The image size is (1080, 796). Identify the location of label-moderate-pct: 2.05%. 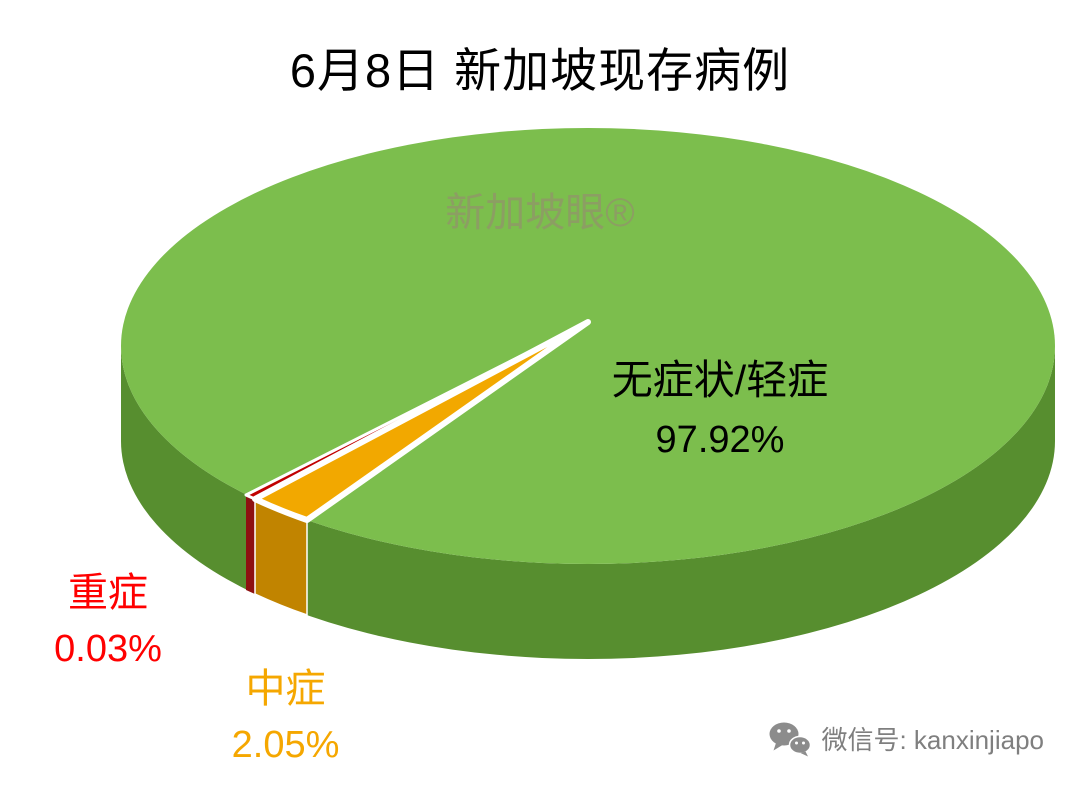
(285, 745).